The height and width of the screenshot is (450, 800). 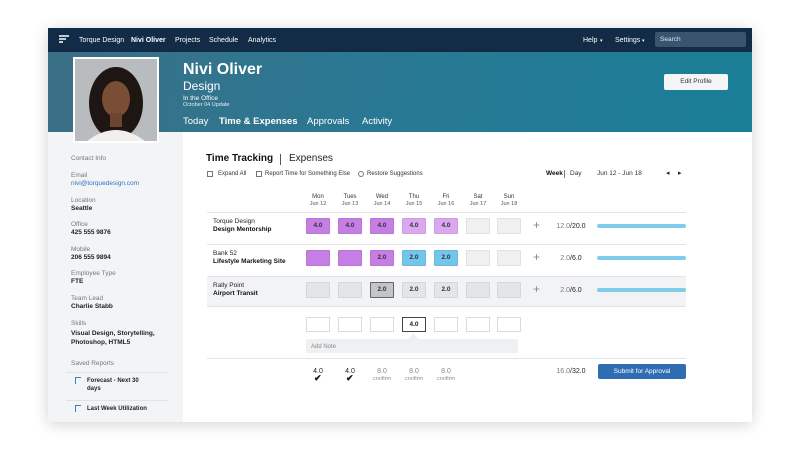 What do you see at coordinates (117, 409) in the screenshot?
I see `saved-report: Last Week Utilization` at bounding box center [117, 409].